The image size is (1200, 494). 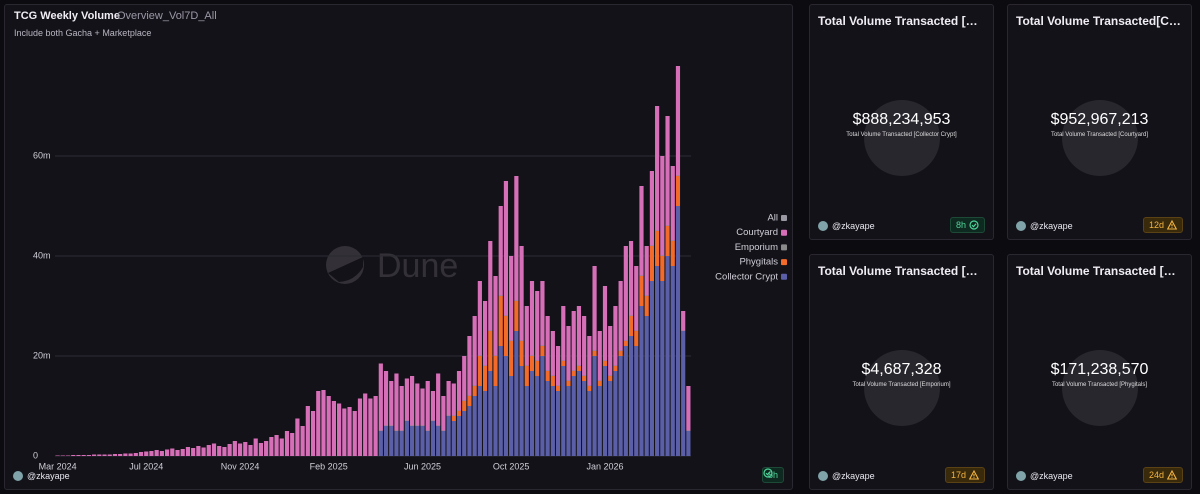 I want to click on chart-subtitle: Include both Gacha + Marketplace, so click(x=82, y=33).